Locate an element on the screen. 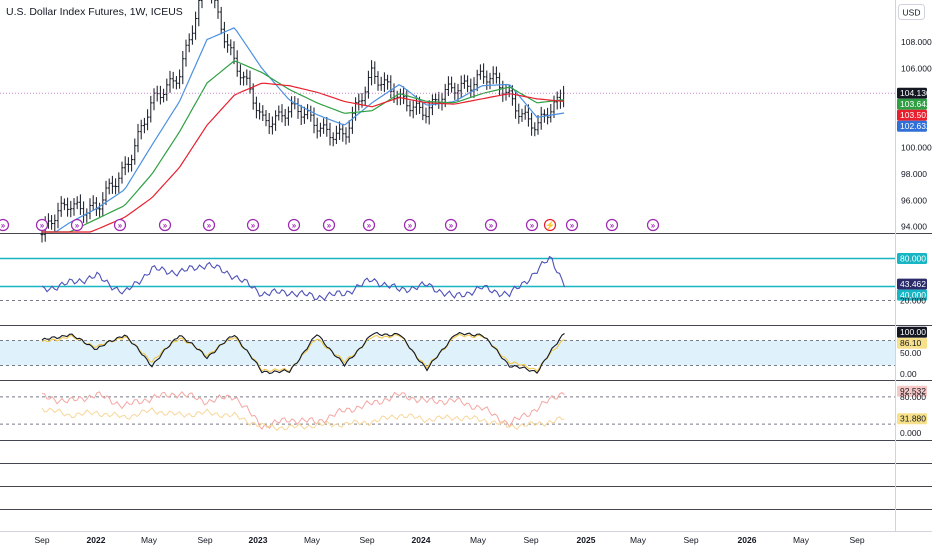 The image size is (932, 555). stoch-axis-label: 0.00 is located at coordinates (908, 374).